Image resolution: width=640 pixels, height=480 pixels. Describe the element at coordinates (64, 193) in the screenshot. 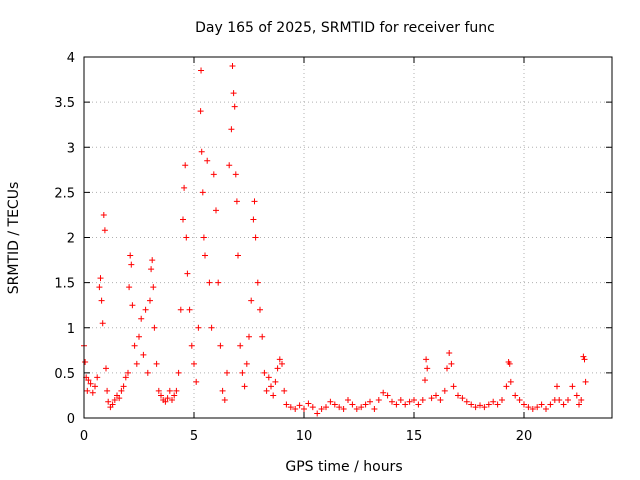

I see `y-tick-label: 2.5` at that location.